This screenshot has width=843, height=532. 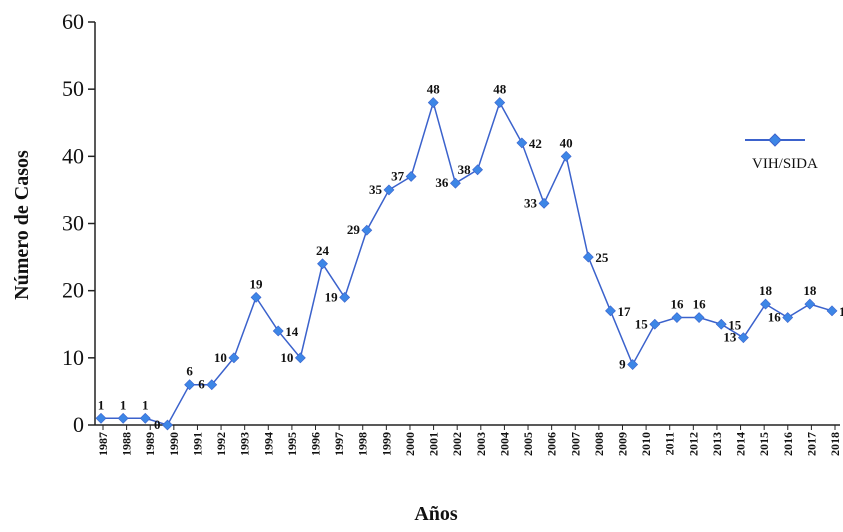 What do you see at coordinates (670, 443) in the screenshot?
I see `x-tick-label: 2011` at bounding box center [670, 443].